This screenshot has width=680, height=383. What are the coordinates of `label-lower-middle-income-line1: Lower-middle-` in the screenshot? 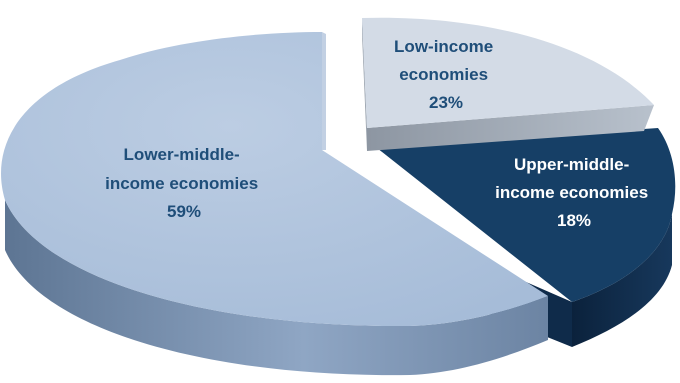 It's located at (182, 154).